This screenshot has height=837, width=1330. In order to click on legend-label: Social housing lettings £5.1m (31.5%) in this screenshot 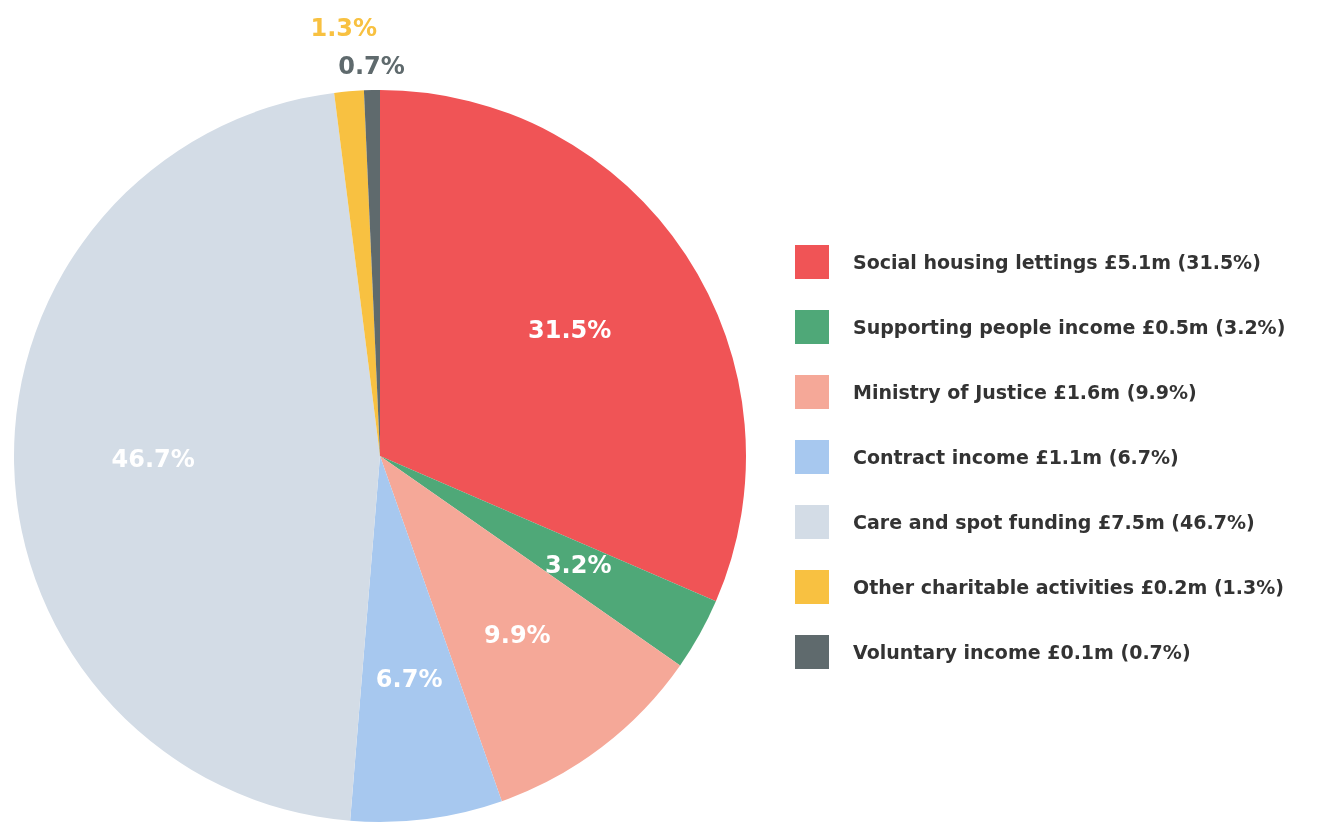, I will do `click(1057, 261)`.